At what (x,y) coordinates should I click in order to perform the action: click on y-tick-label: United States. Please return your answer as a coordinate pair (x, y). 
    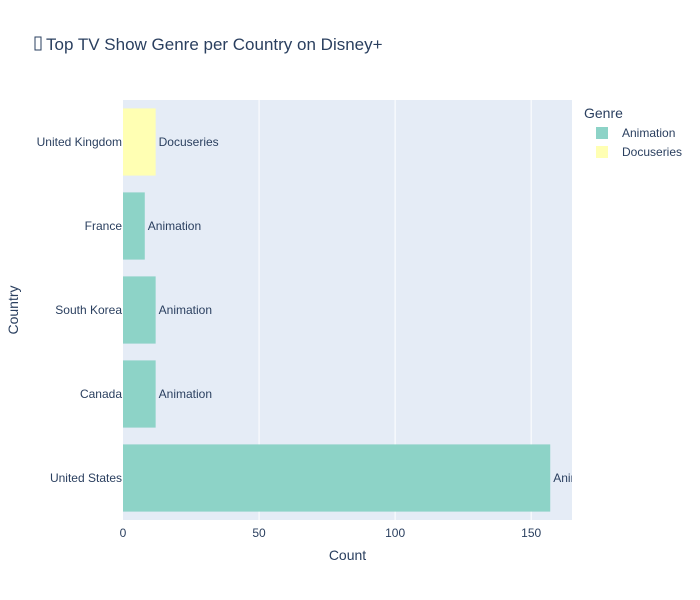
    Looking at the image, I should click on (86, 478).